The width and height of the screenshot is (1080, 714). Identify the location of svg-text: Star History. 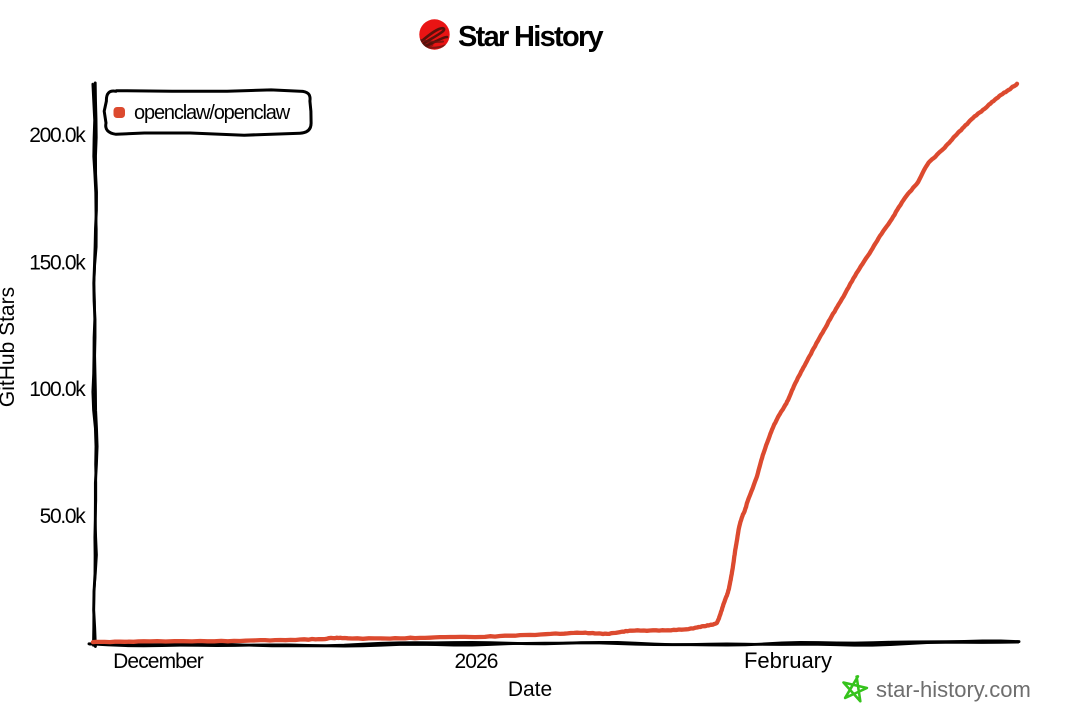
(531, 37).